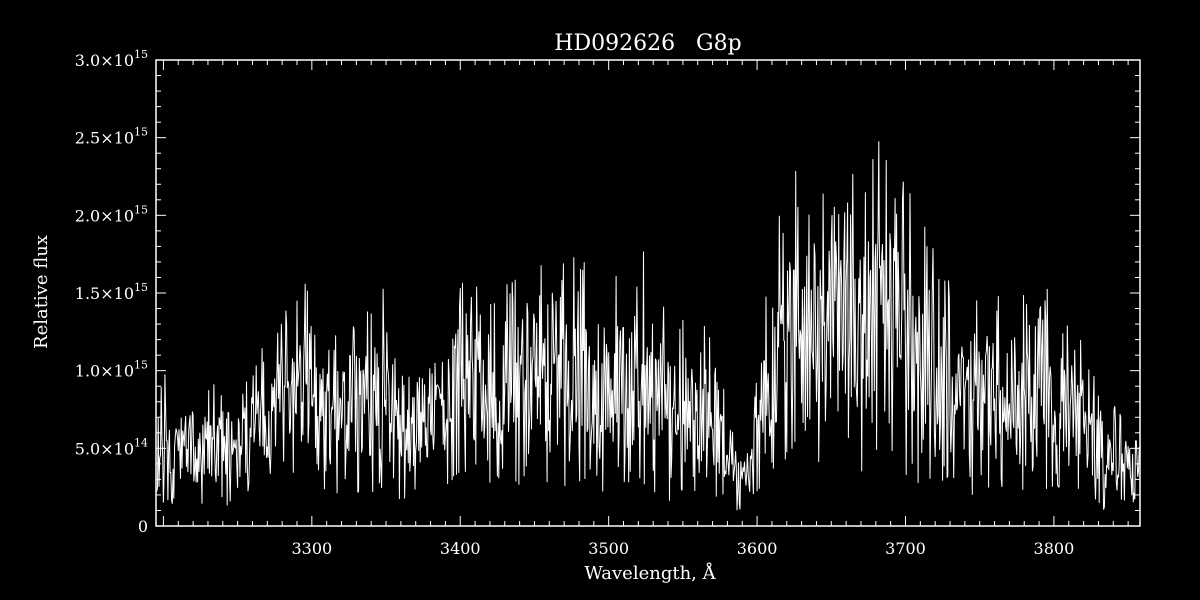 Image resolution: width=1200 pixels, height=600 pixels. What do you see at coordinates (111, 292) in the screenshot?
I see `y-tick-label: 1.5×10¹⁵` at bounding box center [111, 292].